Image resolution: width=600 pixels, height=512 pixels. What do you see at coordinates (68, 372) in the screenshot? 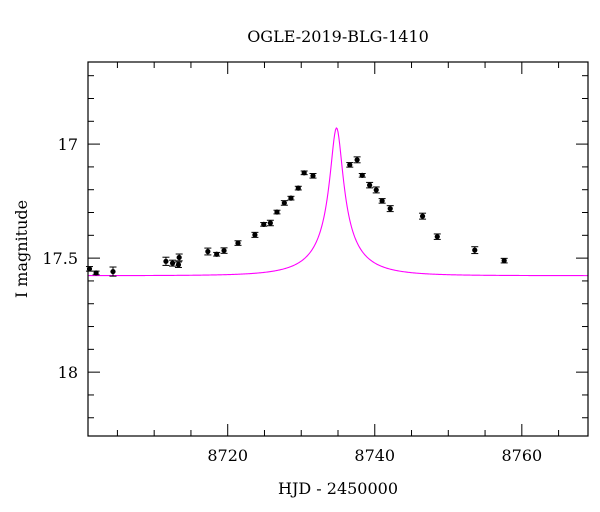
I see `y-tick-label: 18` at bounding box center [68, 372].